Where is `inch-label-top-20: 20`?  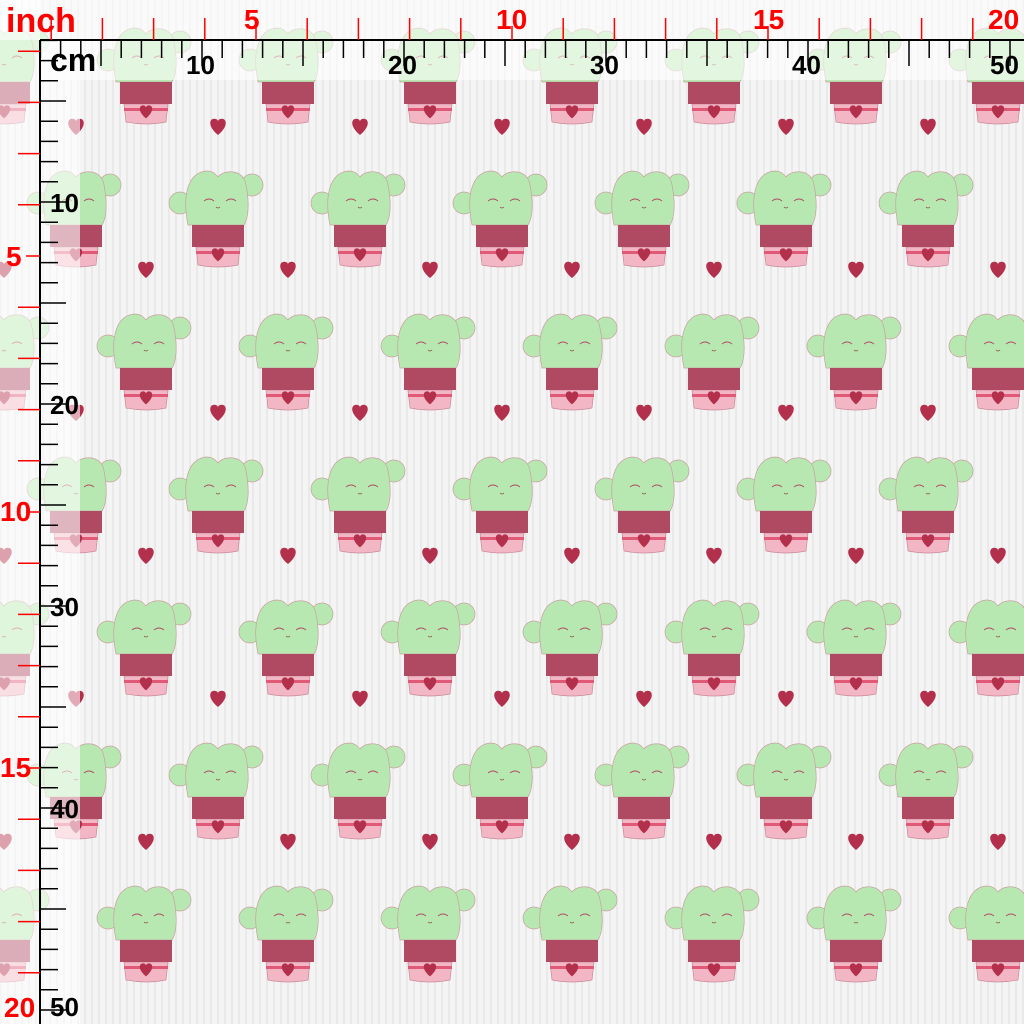
inch-label-top-20: 20 is located at coordinates (1004, 19).